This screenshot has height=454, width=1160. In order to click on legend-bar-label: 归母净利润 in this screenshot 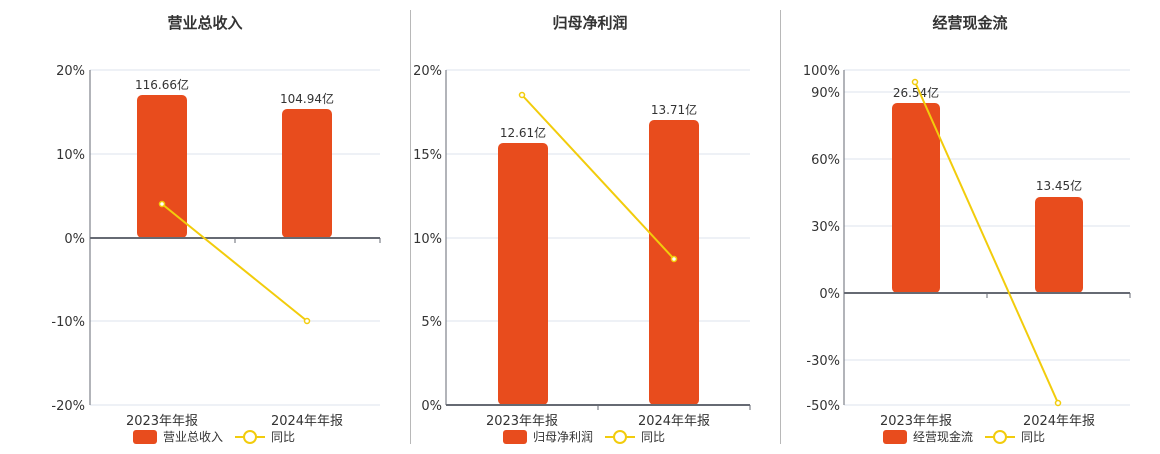, I will do `click(563, 437)`.